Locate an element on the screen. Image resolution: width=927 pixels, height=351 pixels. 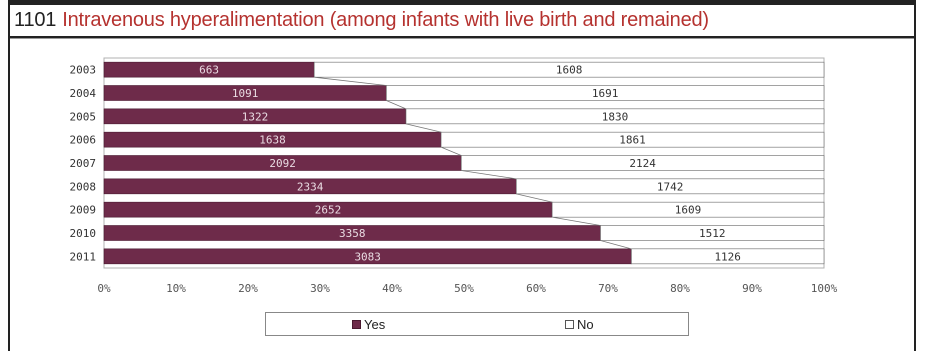
category-label: 2007 is located at coordinates (83, 163).